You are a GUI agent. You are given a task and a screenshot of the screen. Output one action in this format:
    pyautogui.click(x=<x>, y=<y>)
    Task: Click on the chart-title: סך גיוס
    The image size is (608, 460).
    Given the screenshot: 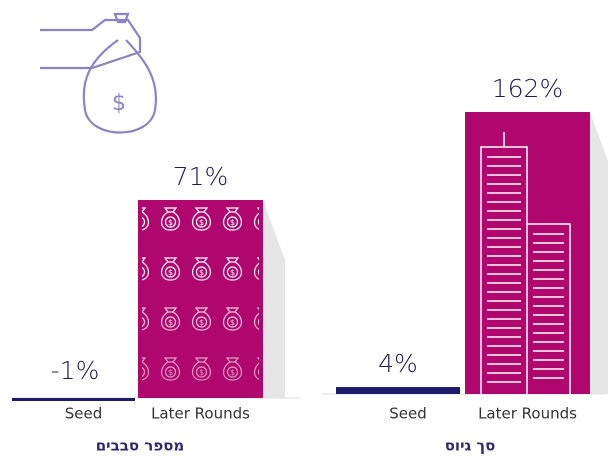 What is the action you would take?
    pyautogui.click(x=470, y=446)
    